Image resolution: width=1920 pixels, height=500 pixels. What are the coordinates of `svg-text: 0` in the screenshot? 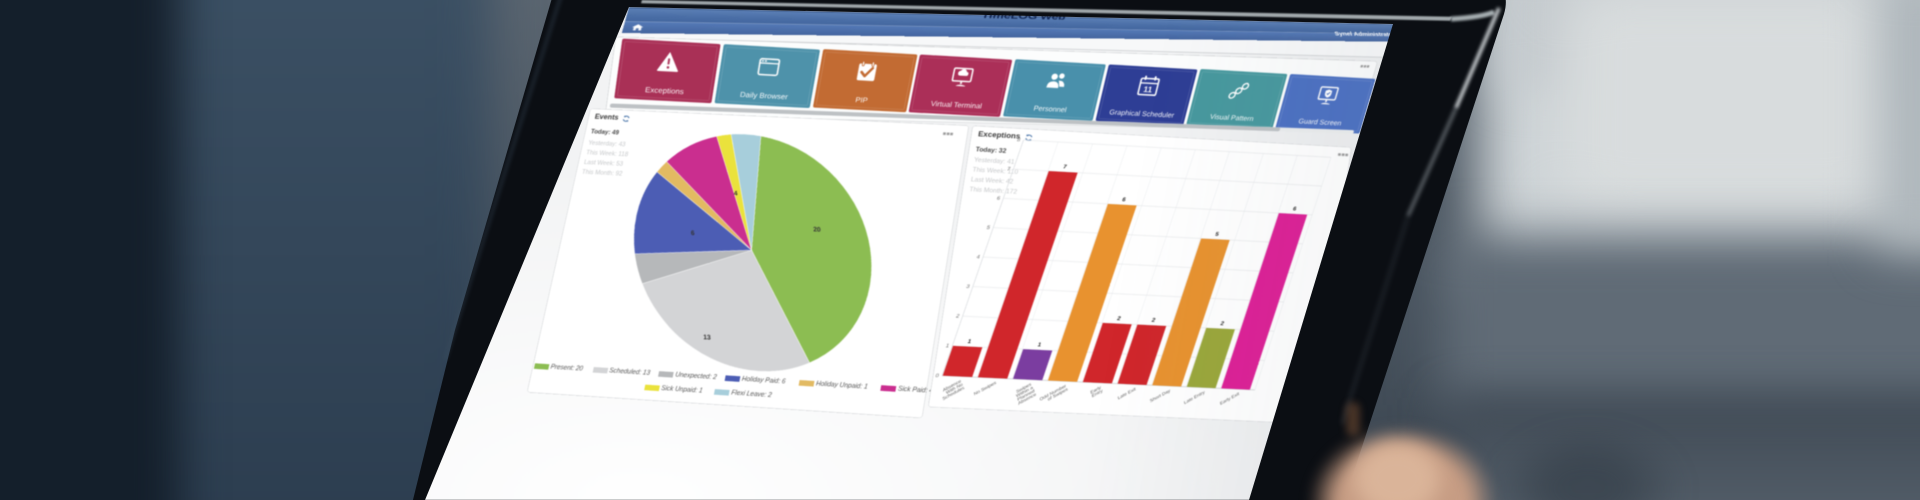 It's located at (936, 376).